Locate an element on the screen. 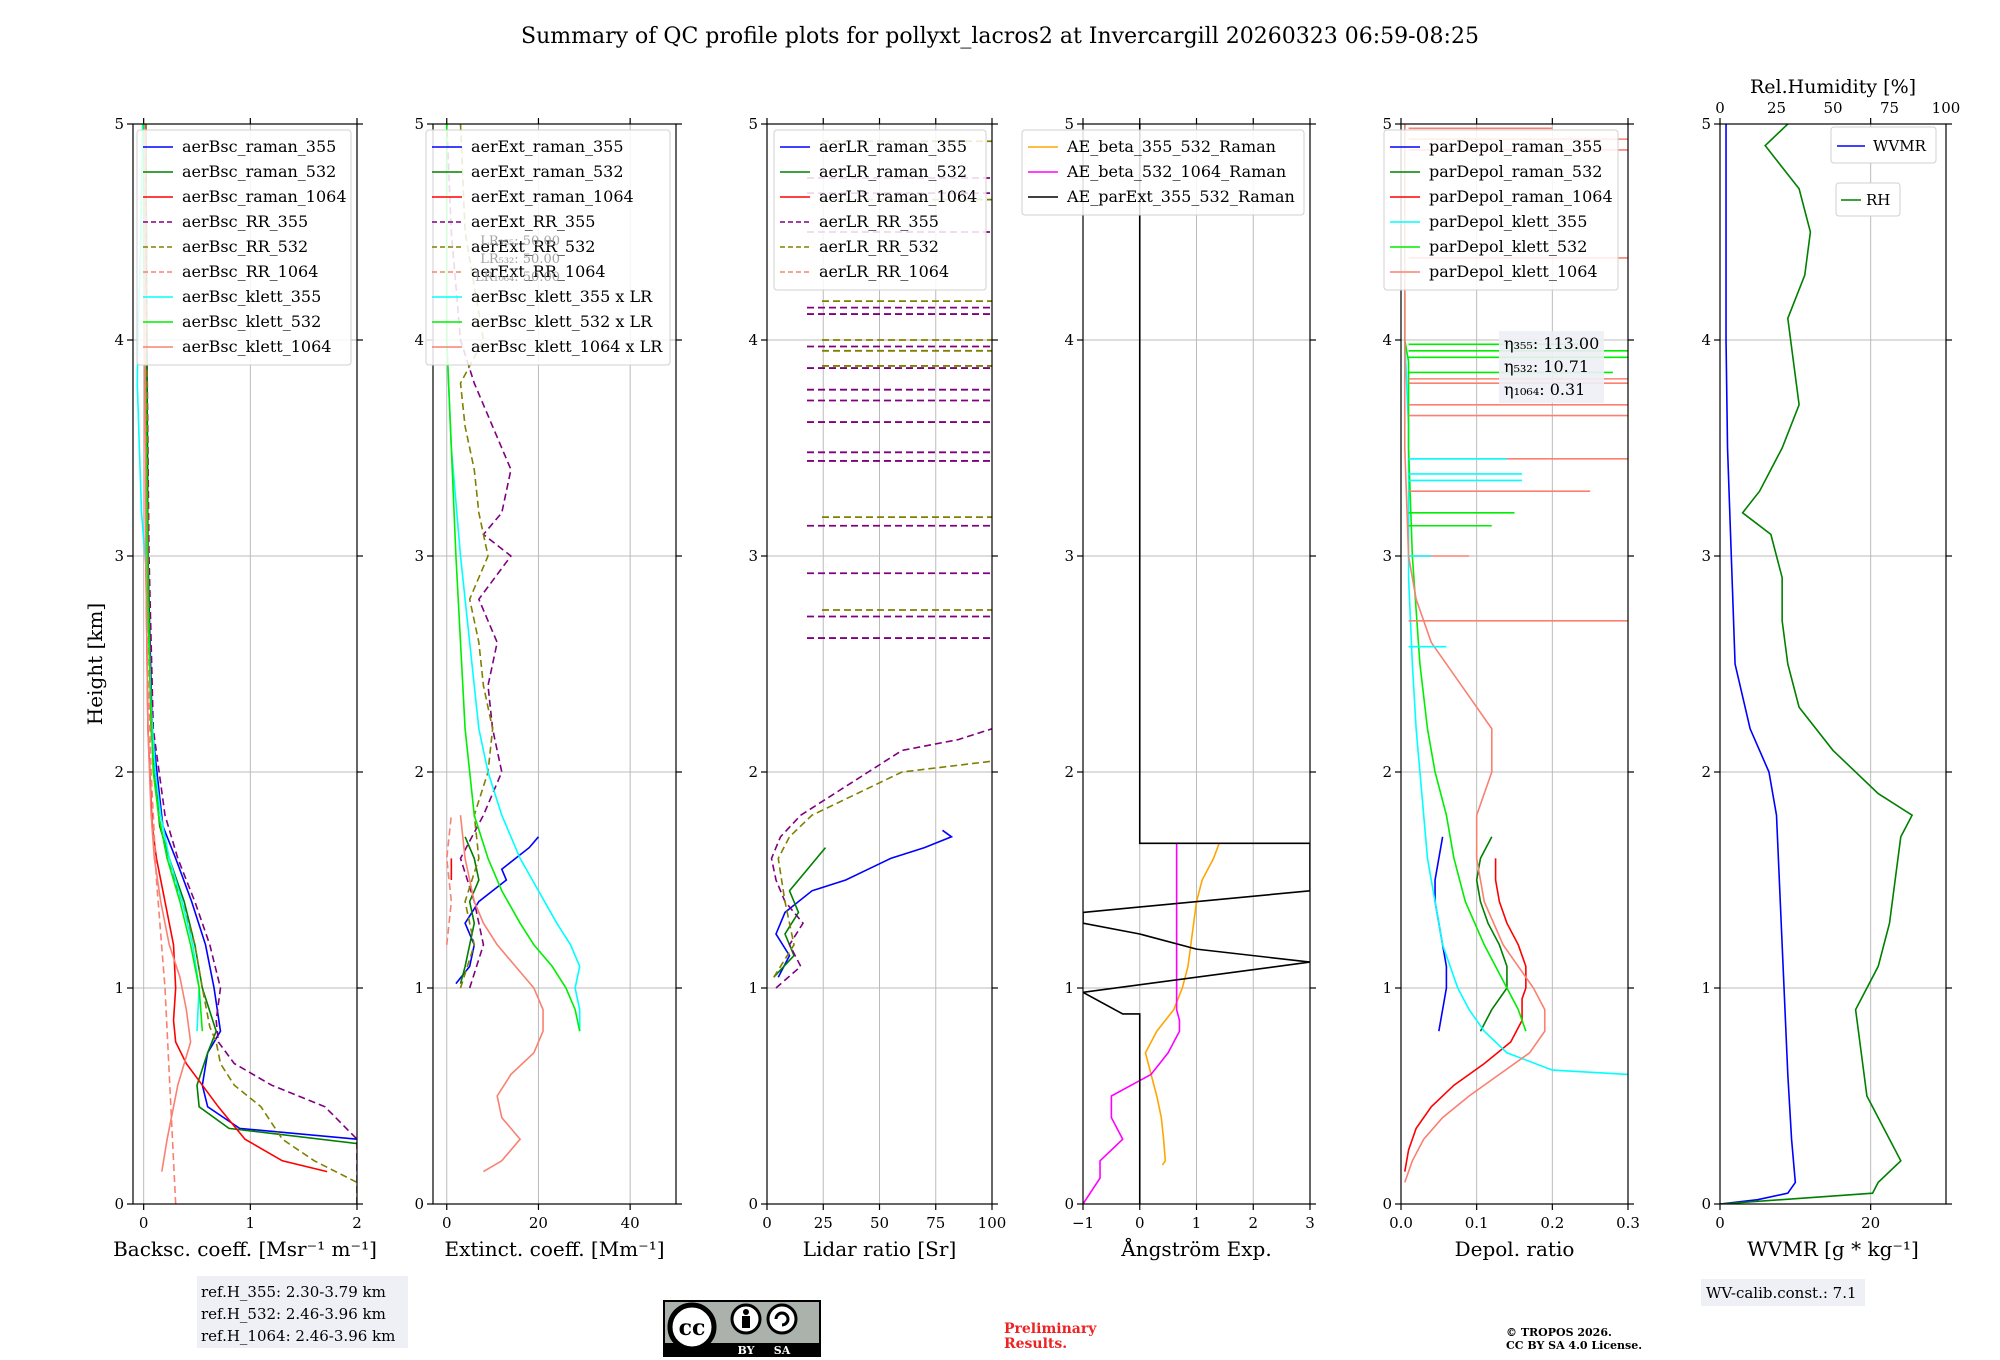  legend-label-ext: aerBsc_klett_532 x LR is located at coordinates (562, 321).